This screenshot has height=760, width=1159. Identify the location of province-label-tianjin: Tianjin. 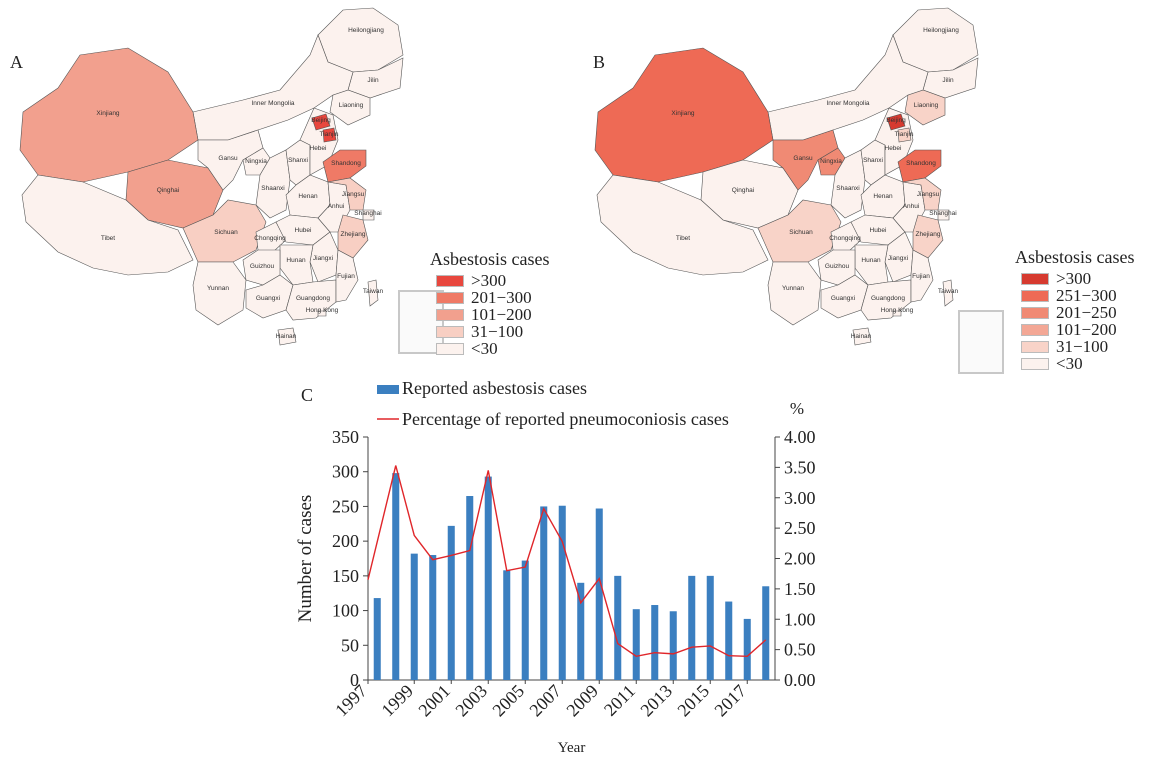
(329, 134).